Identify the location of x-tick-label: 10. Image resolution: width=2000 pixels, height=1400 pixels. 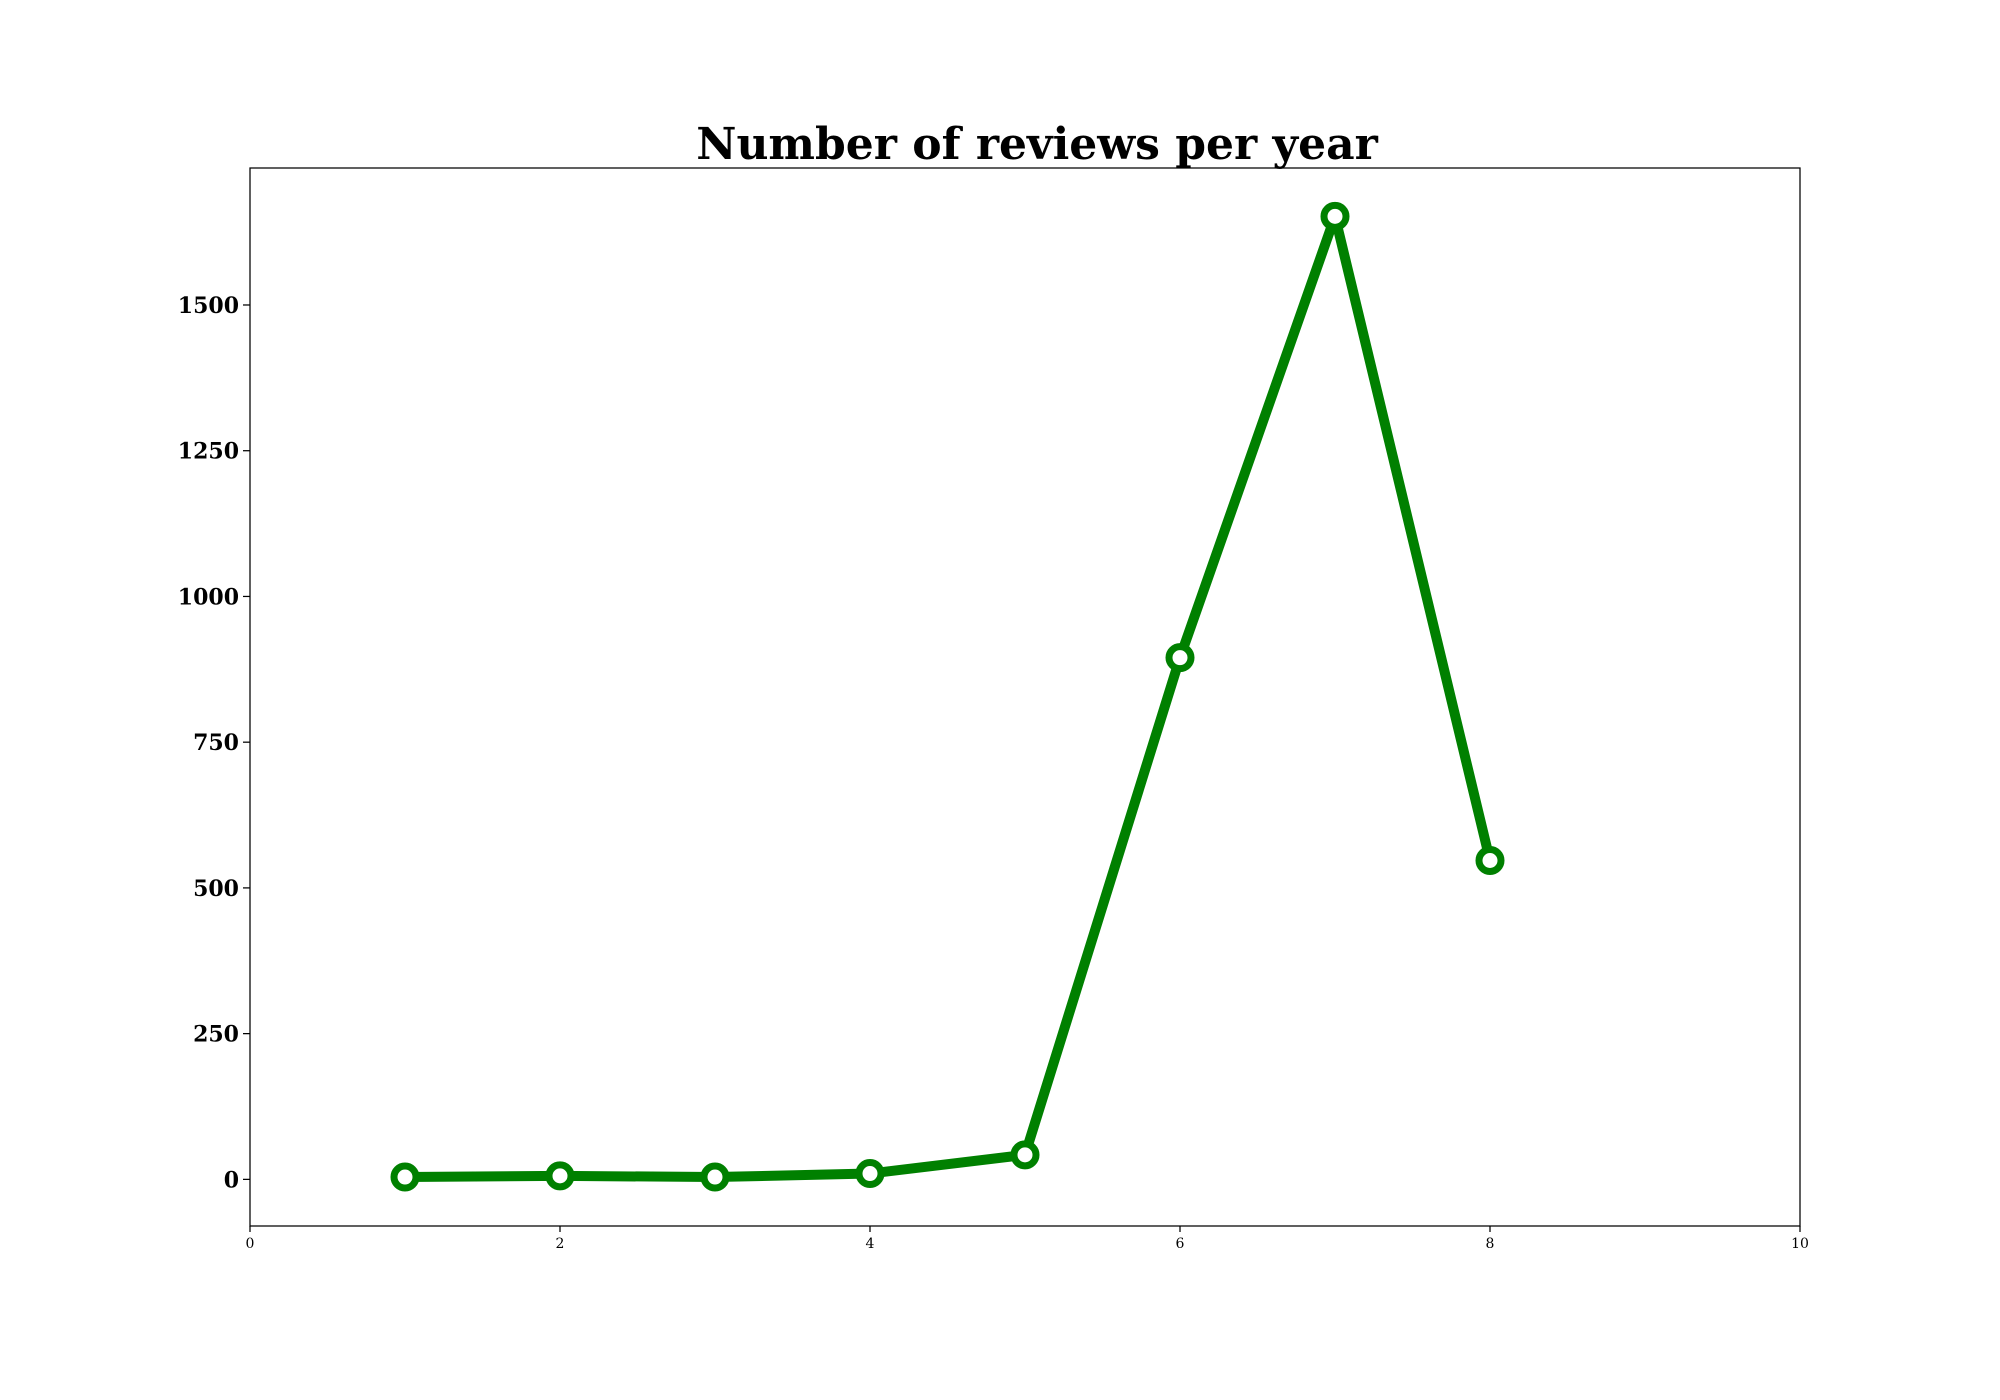
(1800, 1244).